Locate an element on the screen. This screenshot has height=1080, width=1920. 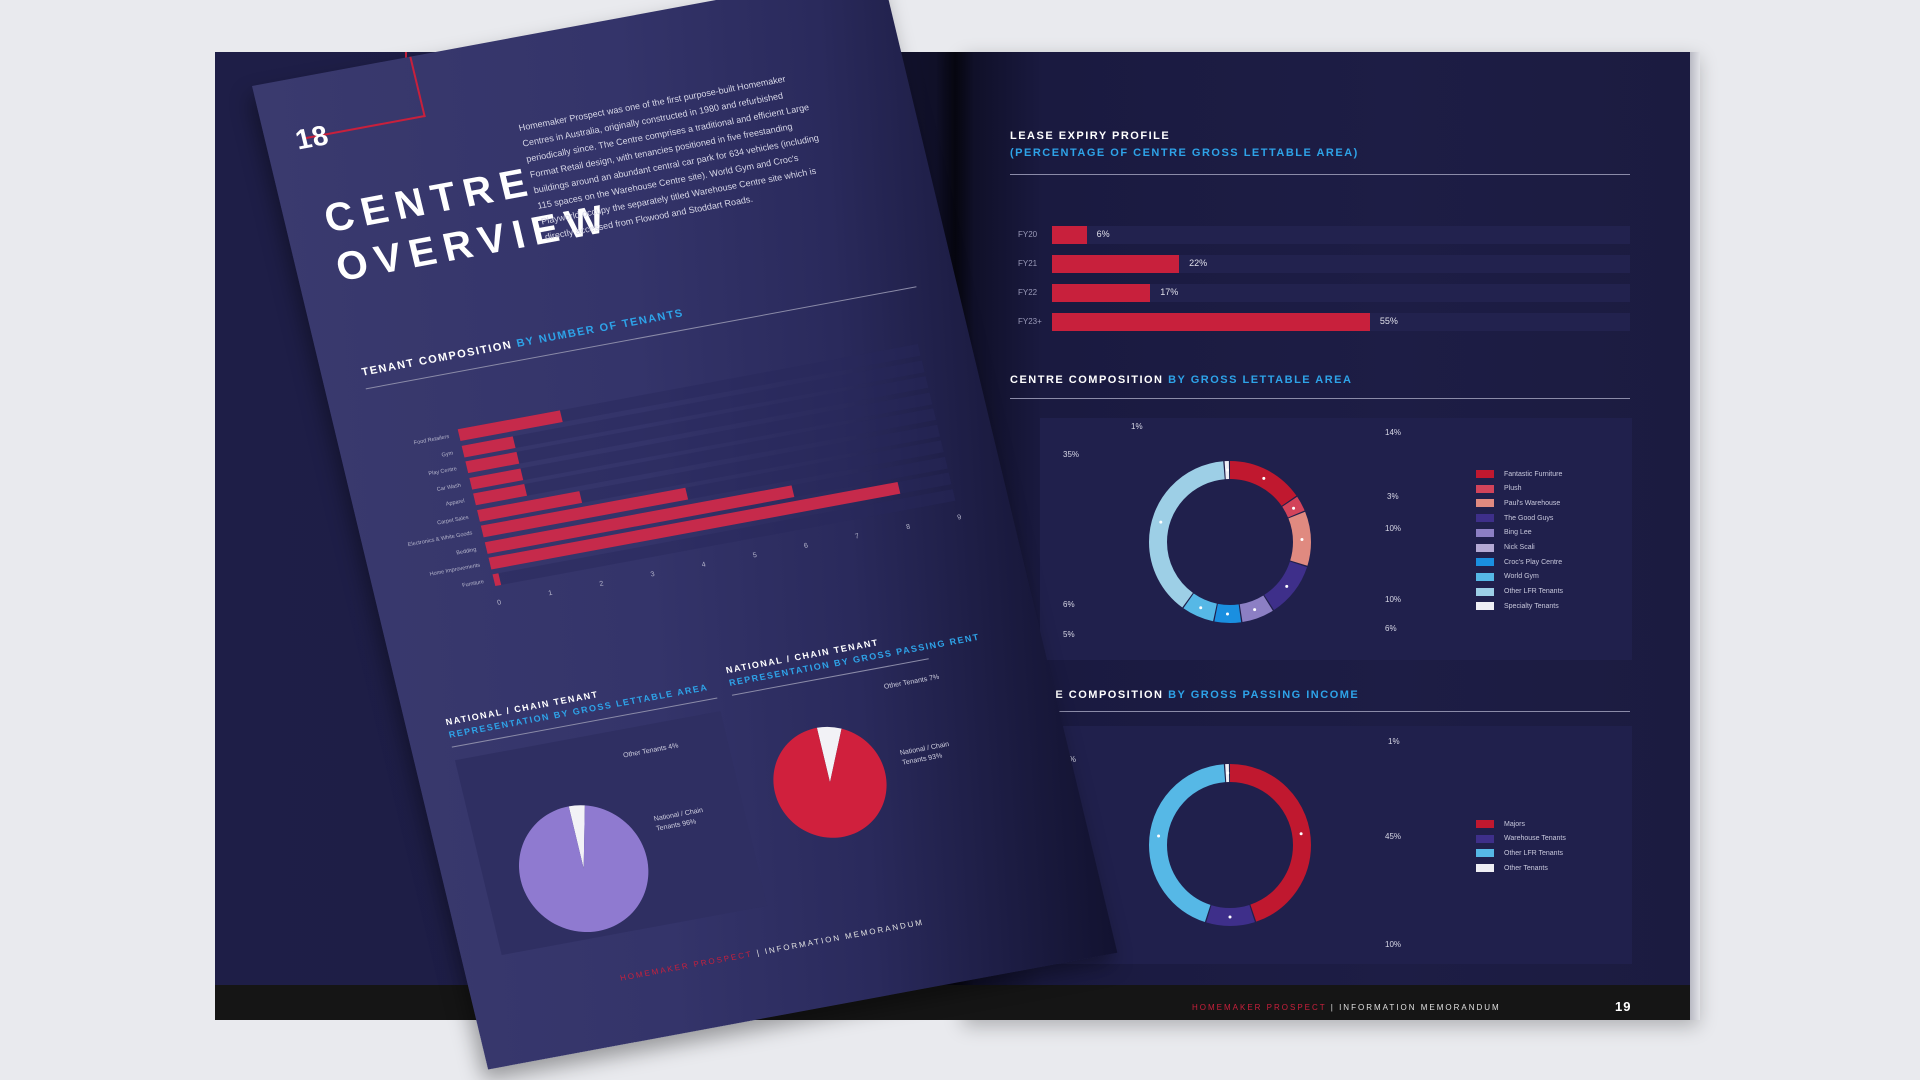
tenant-rule is located at coordinates (641, 338).